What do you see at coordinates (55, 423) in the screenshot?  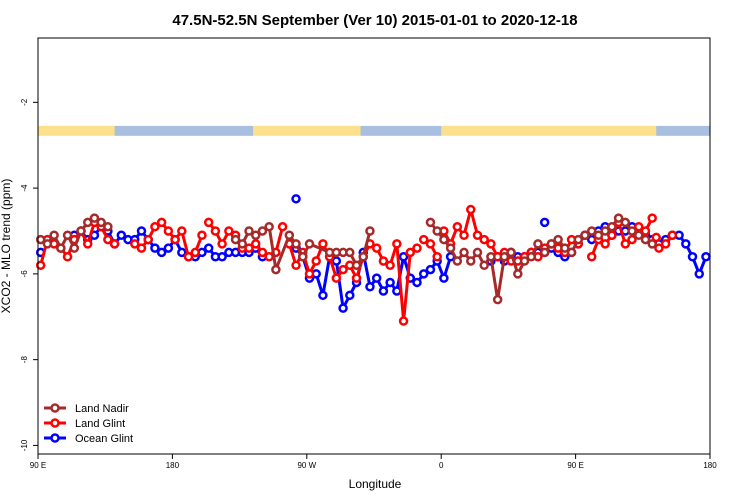 I see `legend-marker-land-glint` at bounding box center [55, 423].